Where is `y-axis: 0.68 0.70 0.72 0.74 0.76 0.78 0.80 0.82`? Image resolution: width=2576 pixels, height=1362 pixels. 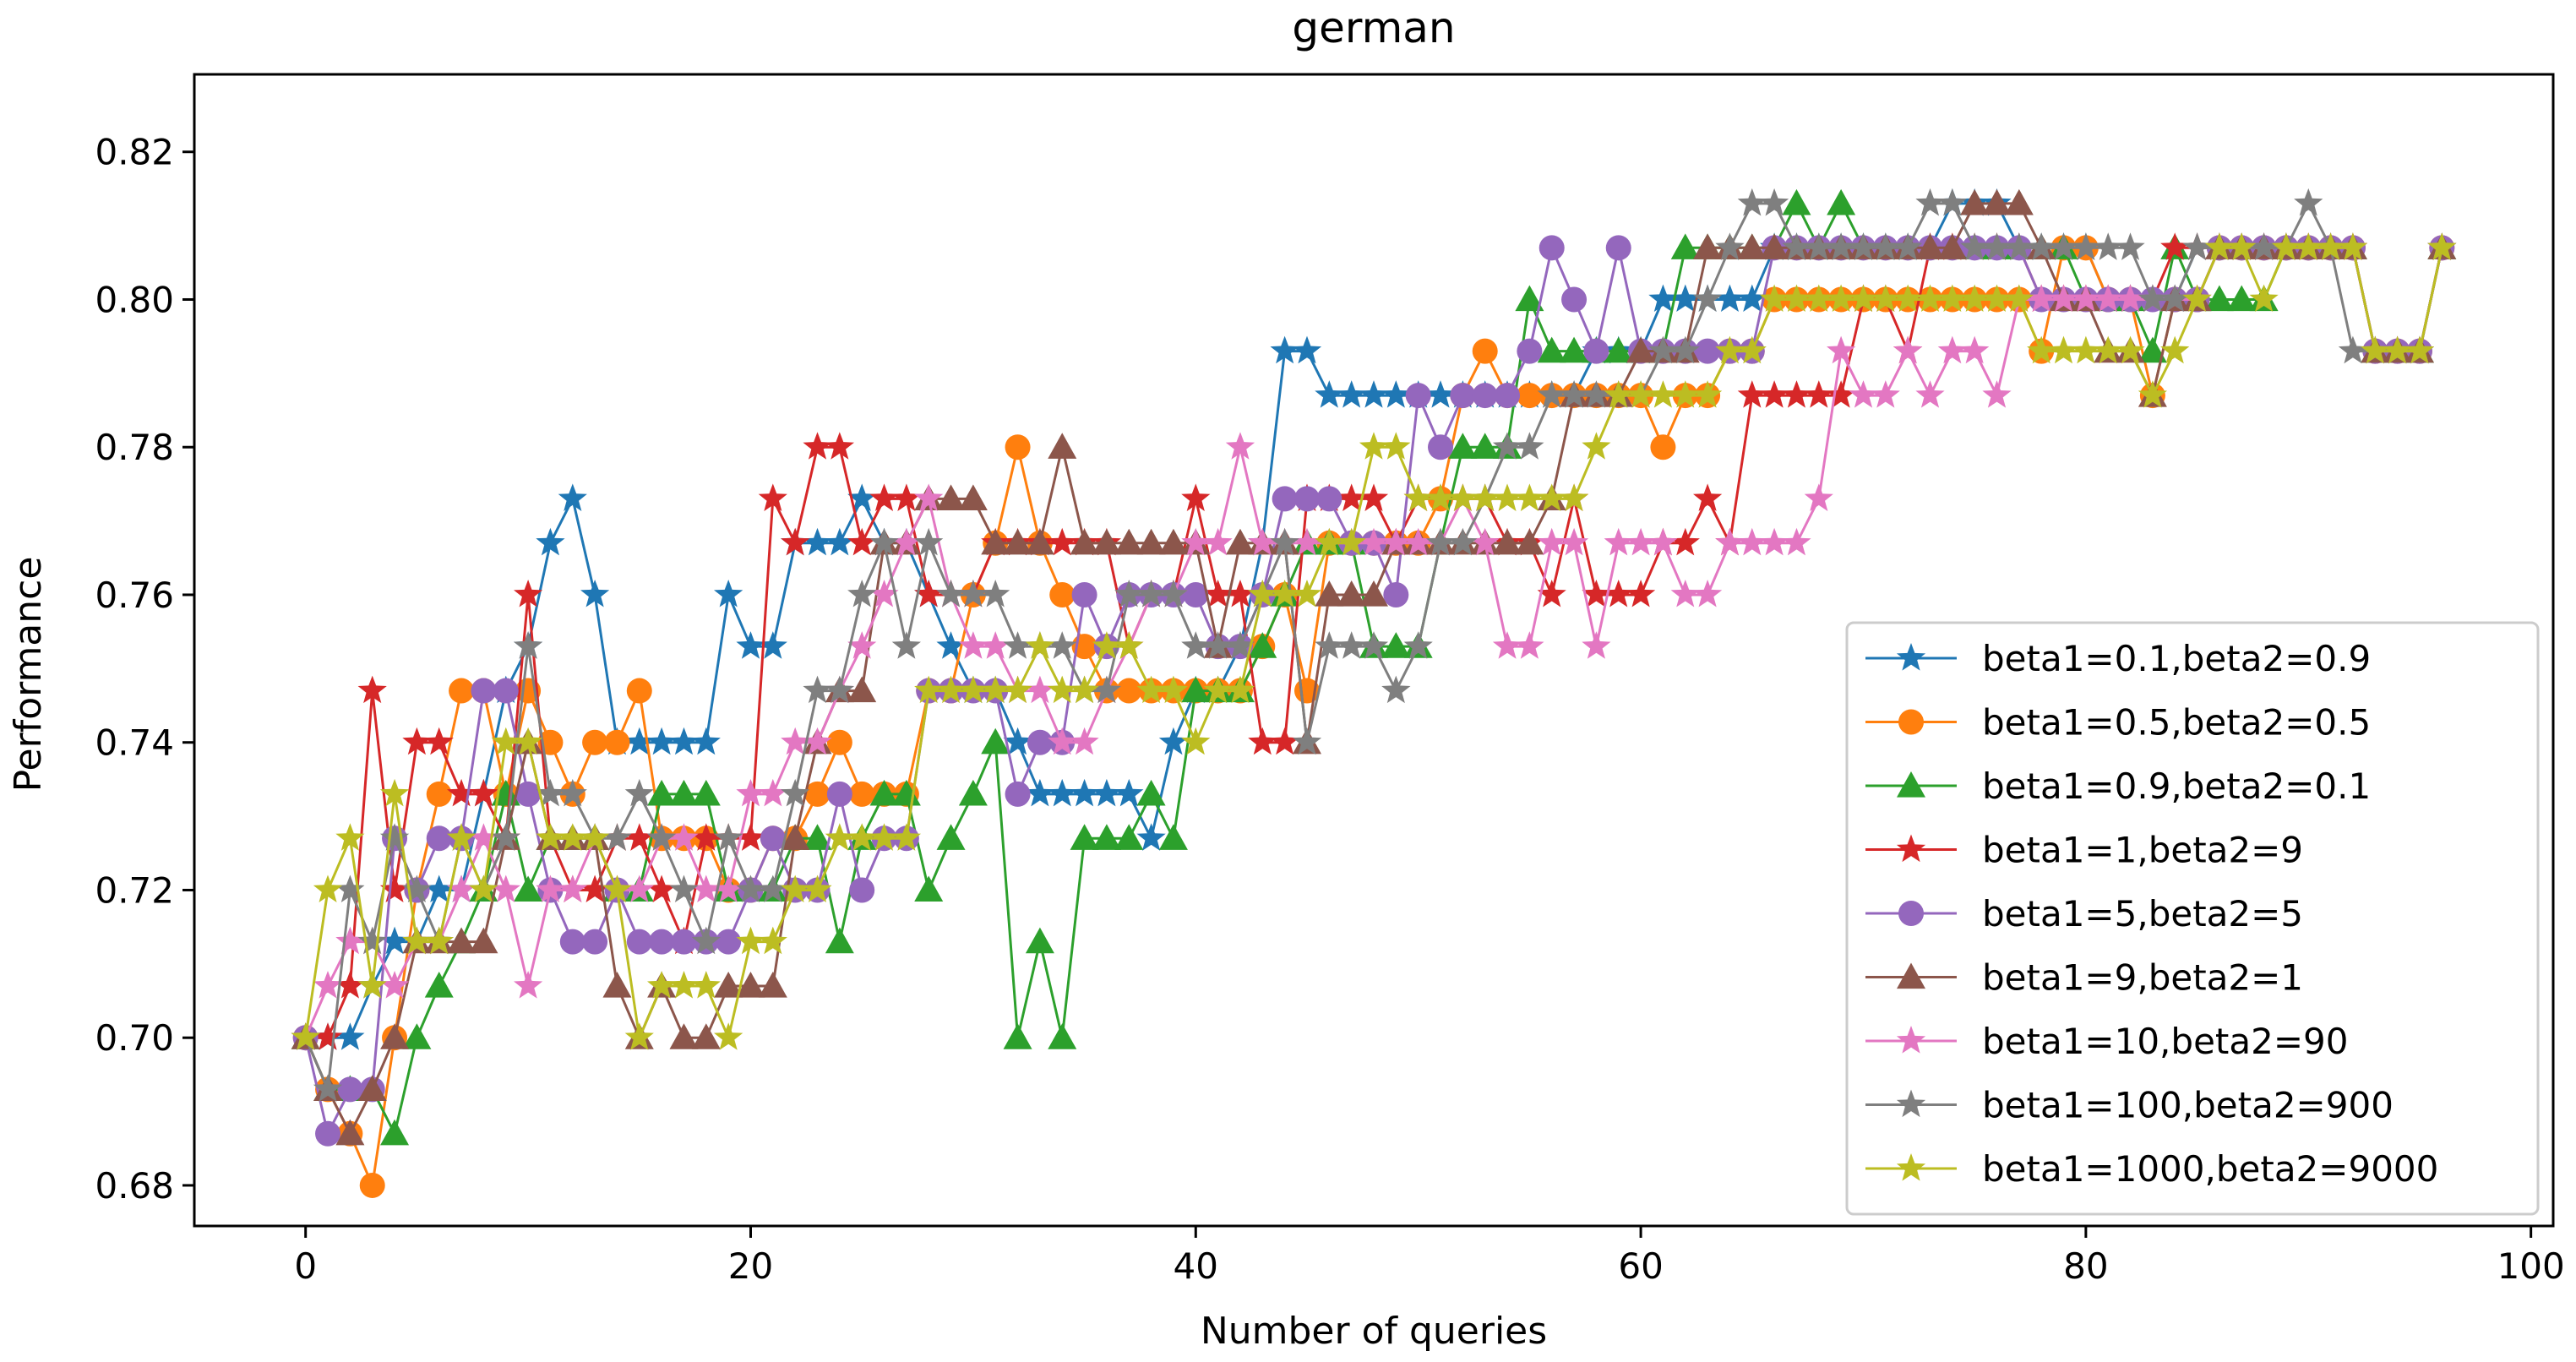
y-axis: 0.68 0.70 0.72 0.74 0.76 0.78 0.80 0.82 is located at coordinates (144, 670).